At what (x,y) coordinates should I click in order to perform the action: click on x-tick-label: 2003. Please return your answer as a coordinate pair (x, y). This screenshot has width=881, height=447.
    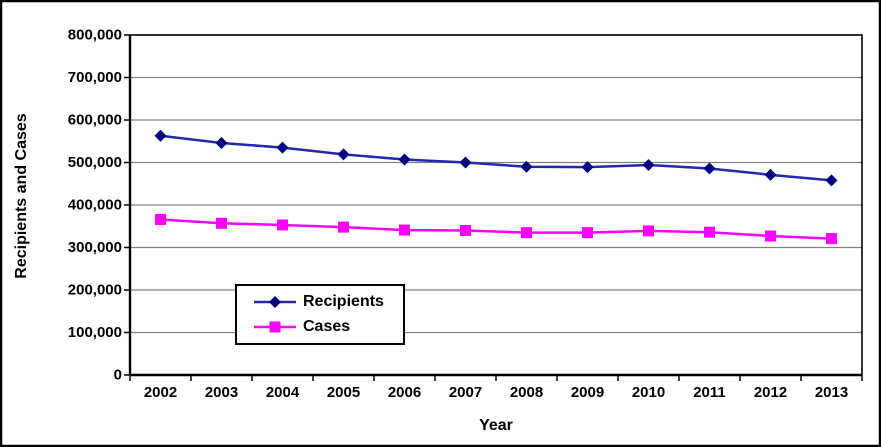
    Looking at the image, I should click on (221, 392).